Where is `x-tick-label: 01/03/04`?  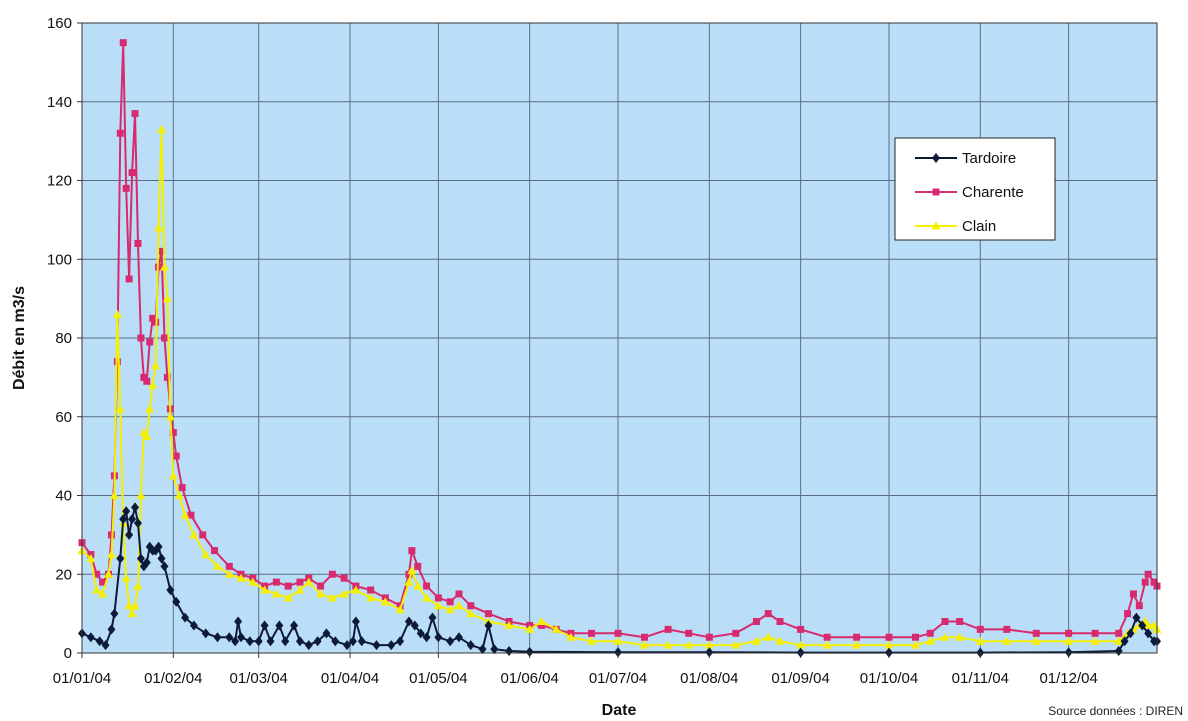
x-tick-label: 01/03/04 is located at coordinates (259, 678).